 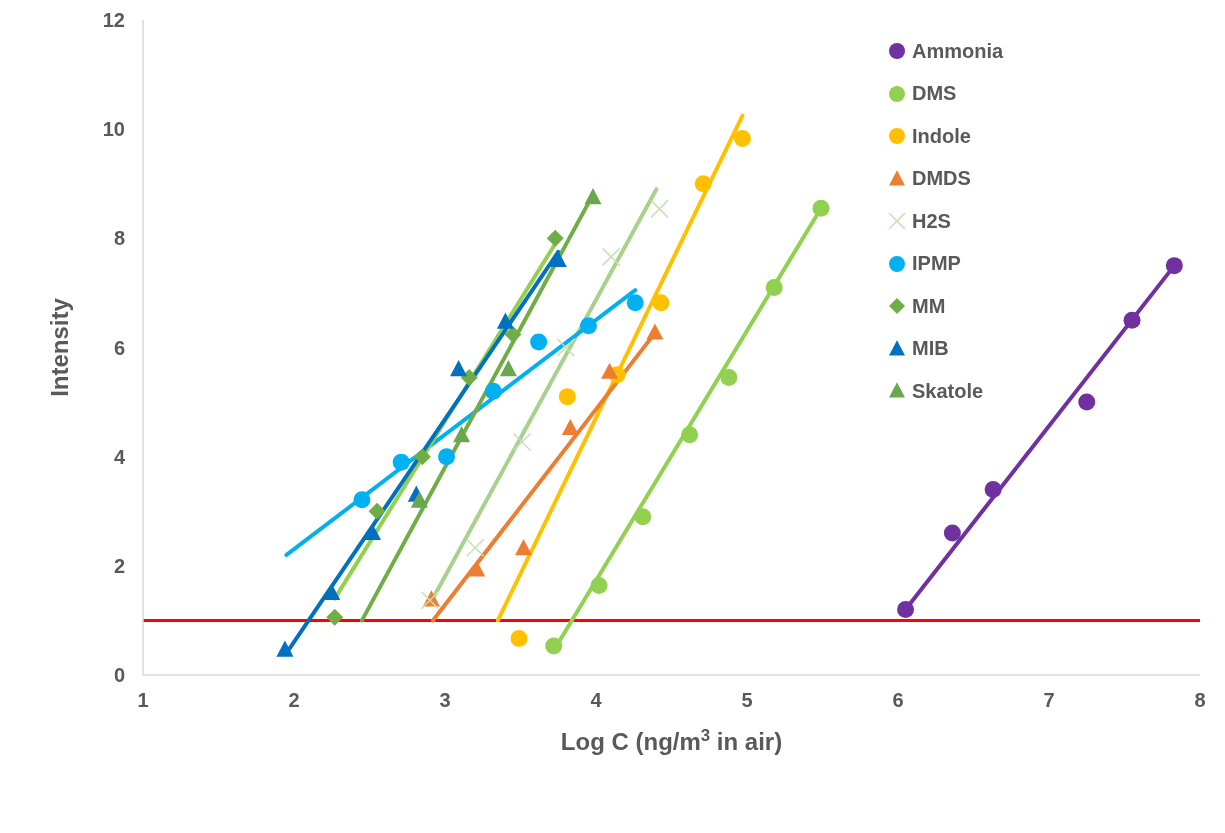 What do you see at coordinates (143, 700) in the screenshot?
I see `x-tick-label: 1` at bounding box center [143, 700].